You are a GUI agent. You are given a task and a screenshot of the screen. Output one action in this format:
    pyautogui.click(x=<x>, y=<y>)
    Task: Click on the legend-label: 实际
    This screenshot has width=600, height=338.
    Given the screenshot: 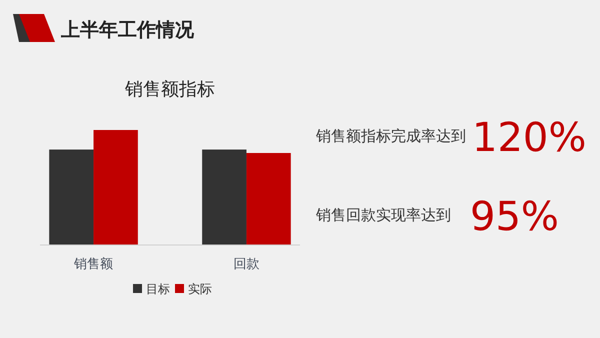 What is the action you would take?
    pyautogui.click(x=200, y=289)
    